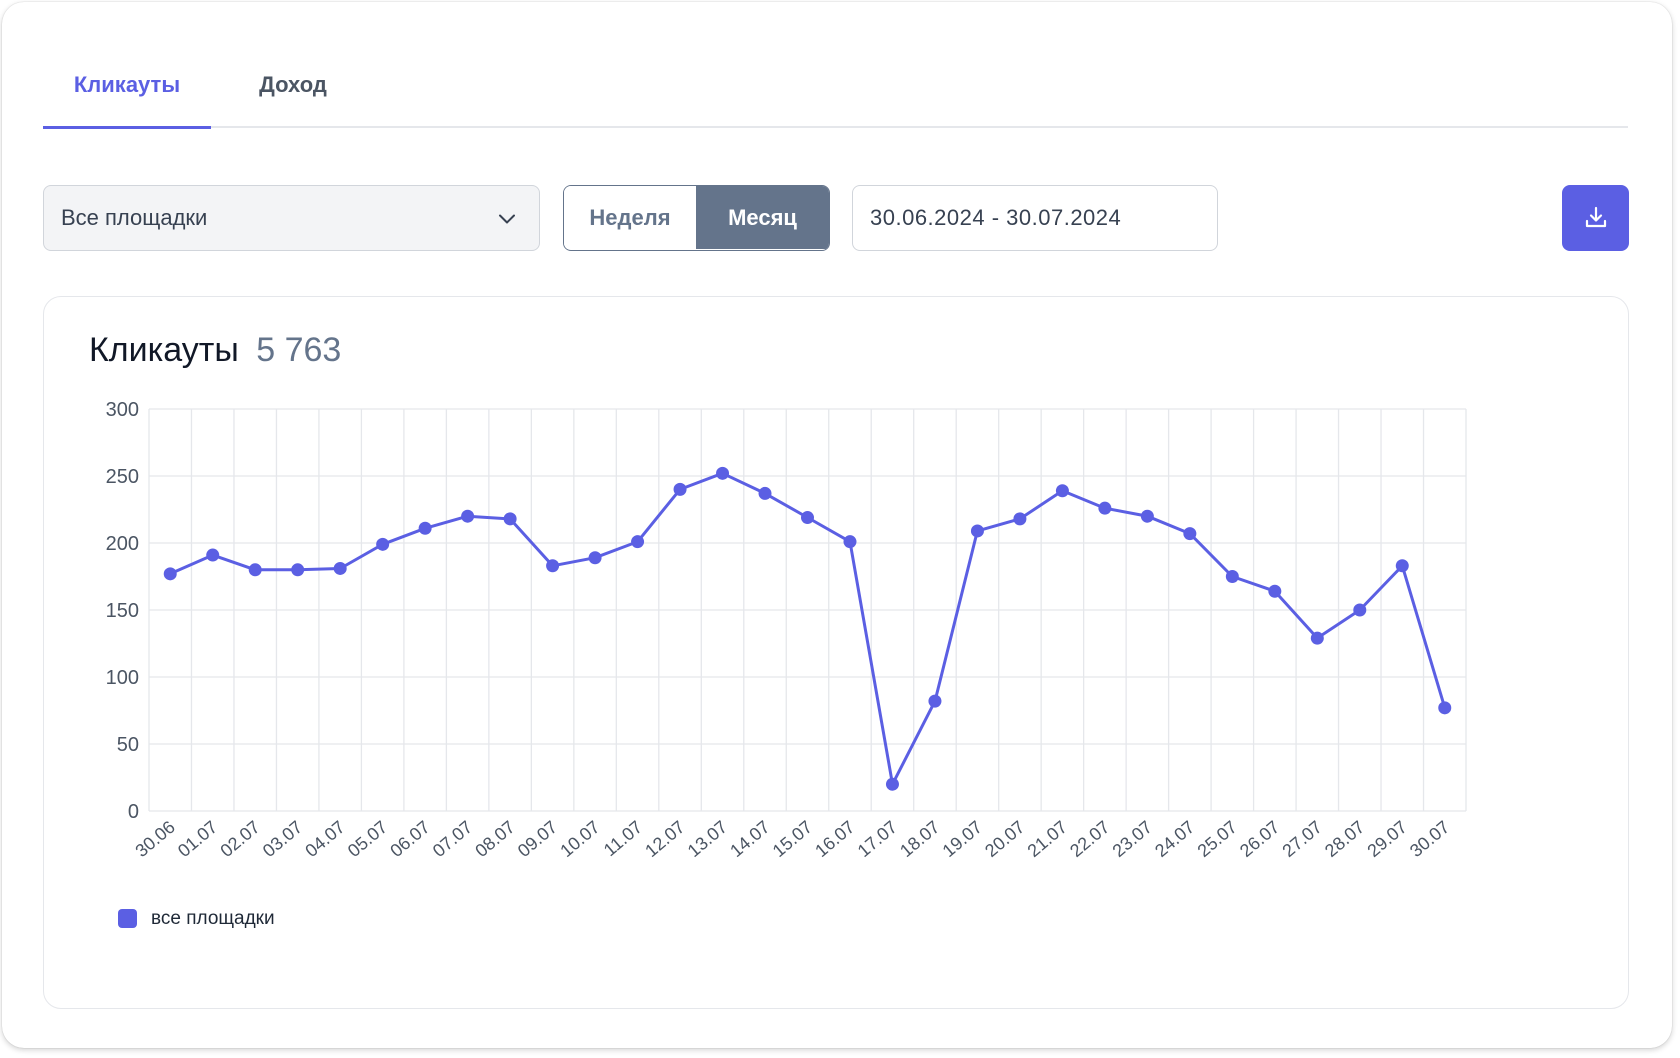 The height and width of the screenshot is (1058, 1680). What do you see at coordinates (1089, 839) in the screenshot?
I see `x-tick-label: 22.07` at bounding box center [1089, 839].